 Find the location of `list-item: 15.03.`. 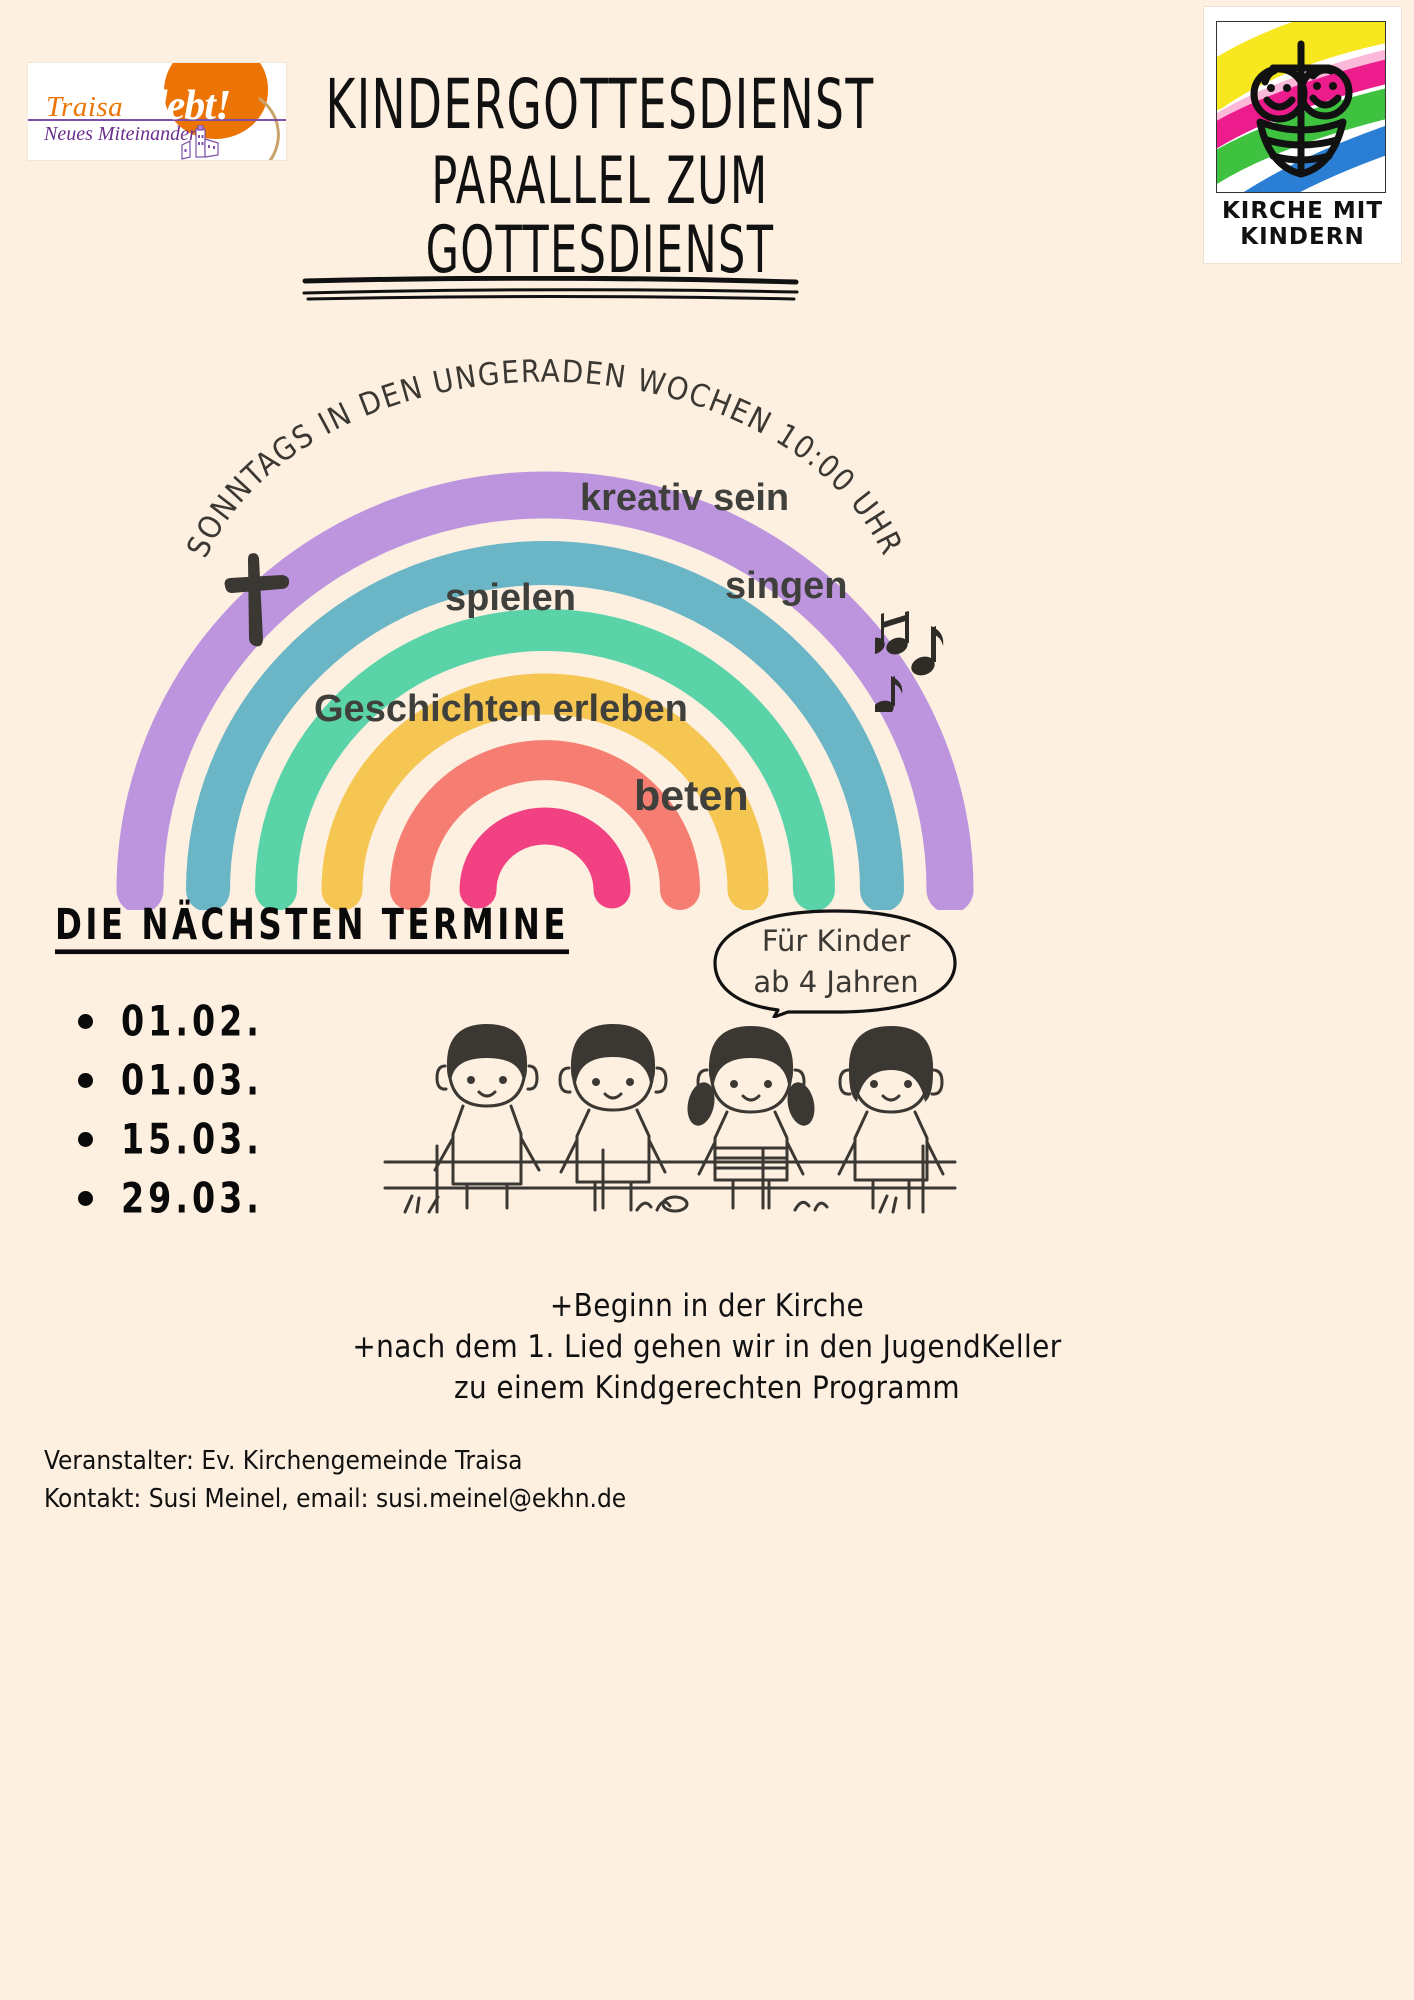

list-item: 15.03. is located at coordinates (170, 1139).